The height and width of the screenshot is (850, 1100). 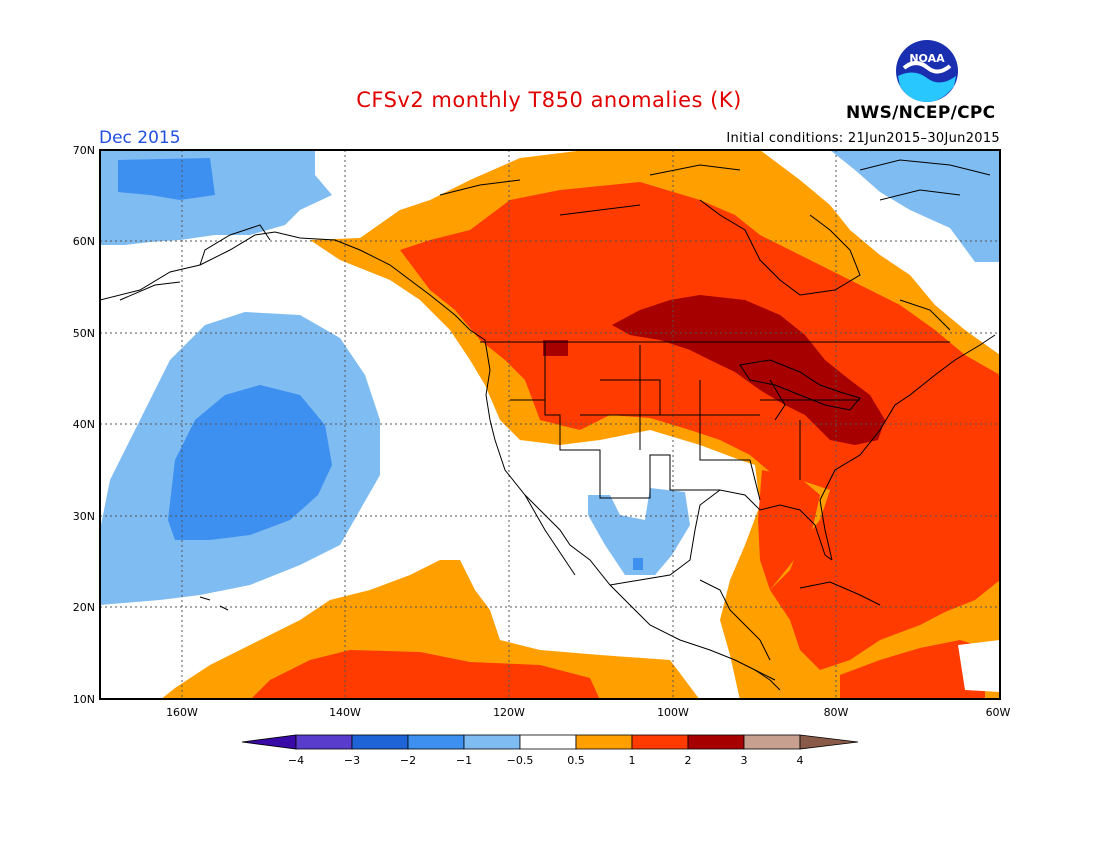 What do you see at coordinates (744, 760) in the screenshot?
I see `colorbar-label: 3` at bounding box center [744, 760].